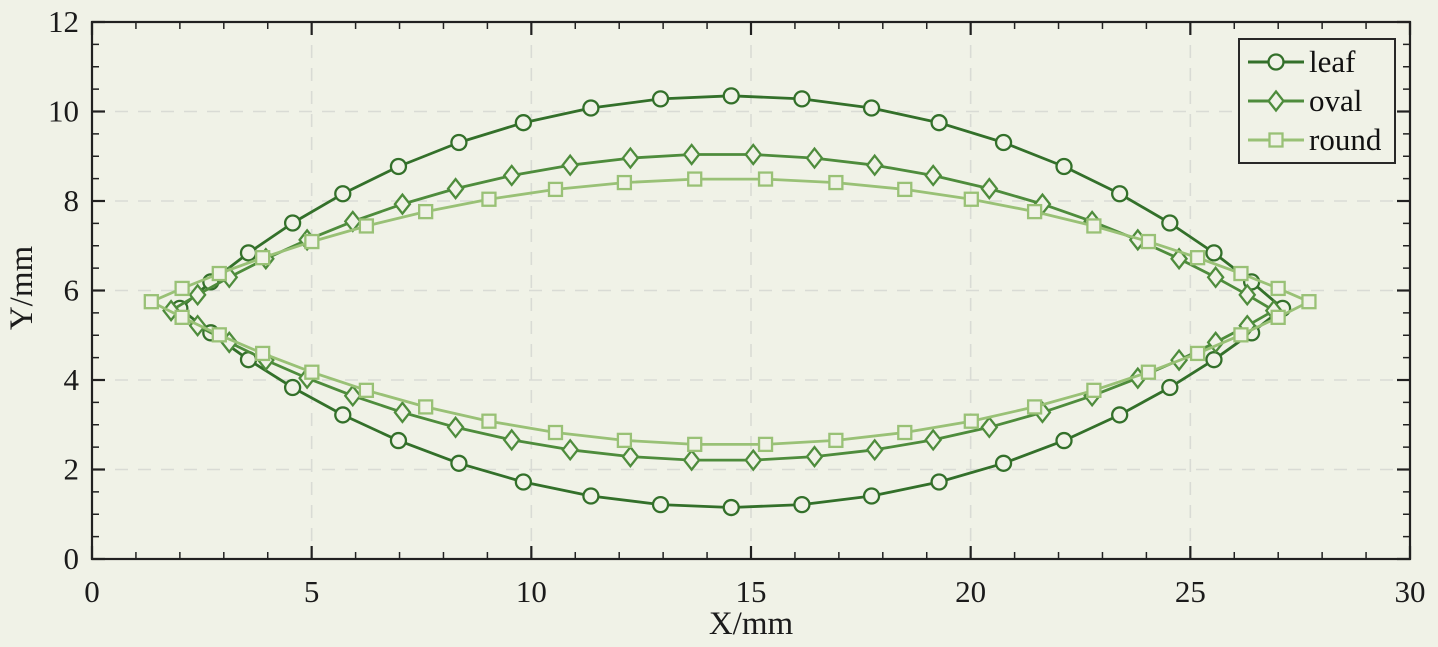  What do you see at coordinates (22, 288) in the screenshot?
I see `y-axis-title: Y/mm` at bounding box center [22, 288].